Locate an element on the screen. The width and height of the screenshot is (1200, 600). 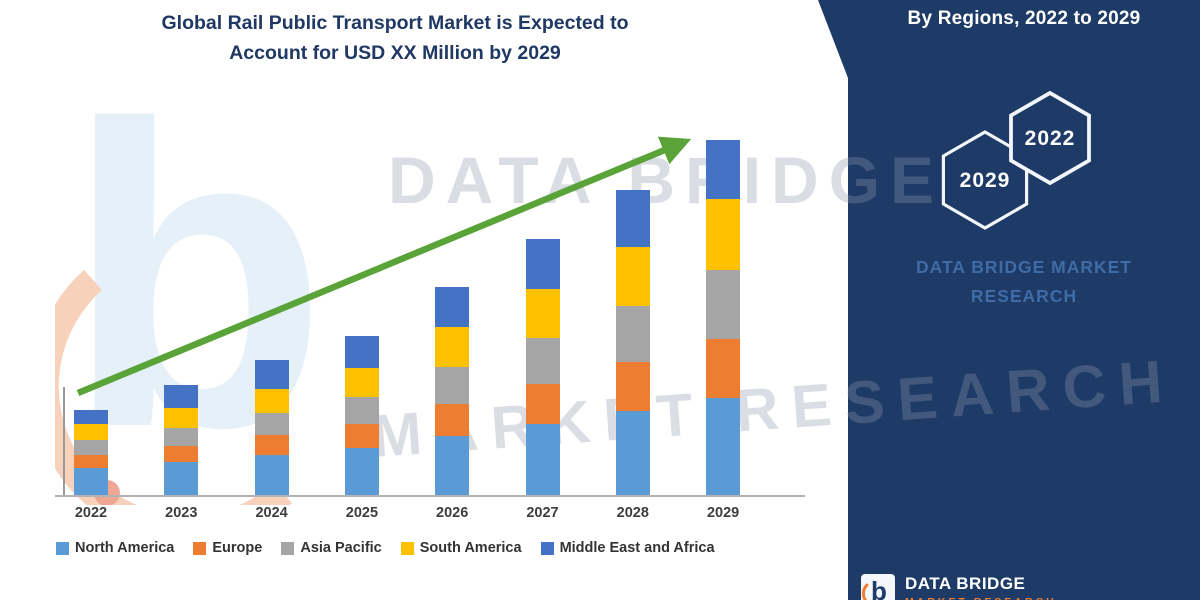
bar-segment-2023-asia-pacific is located at coordinates (181, 437).